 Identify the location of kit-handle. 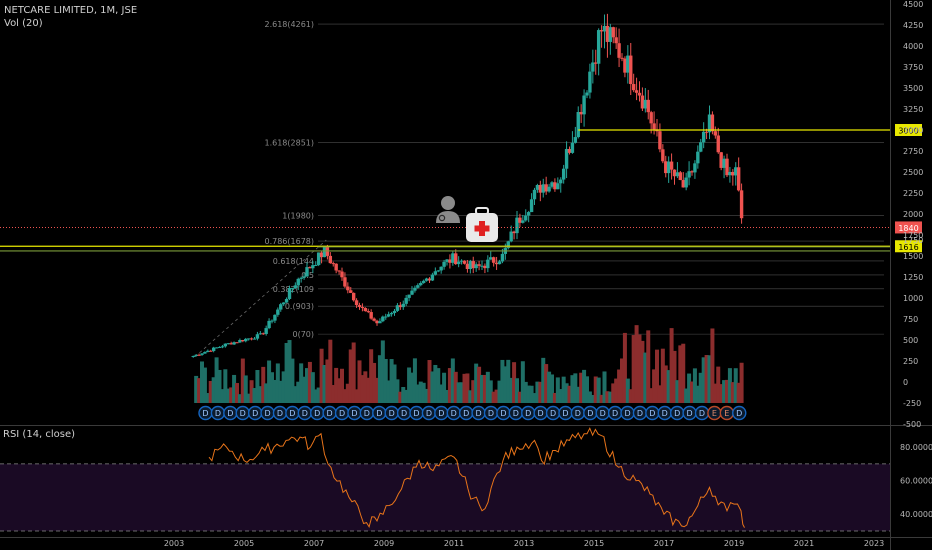
(482, 211).